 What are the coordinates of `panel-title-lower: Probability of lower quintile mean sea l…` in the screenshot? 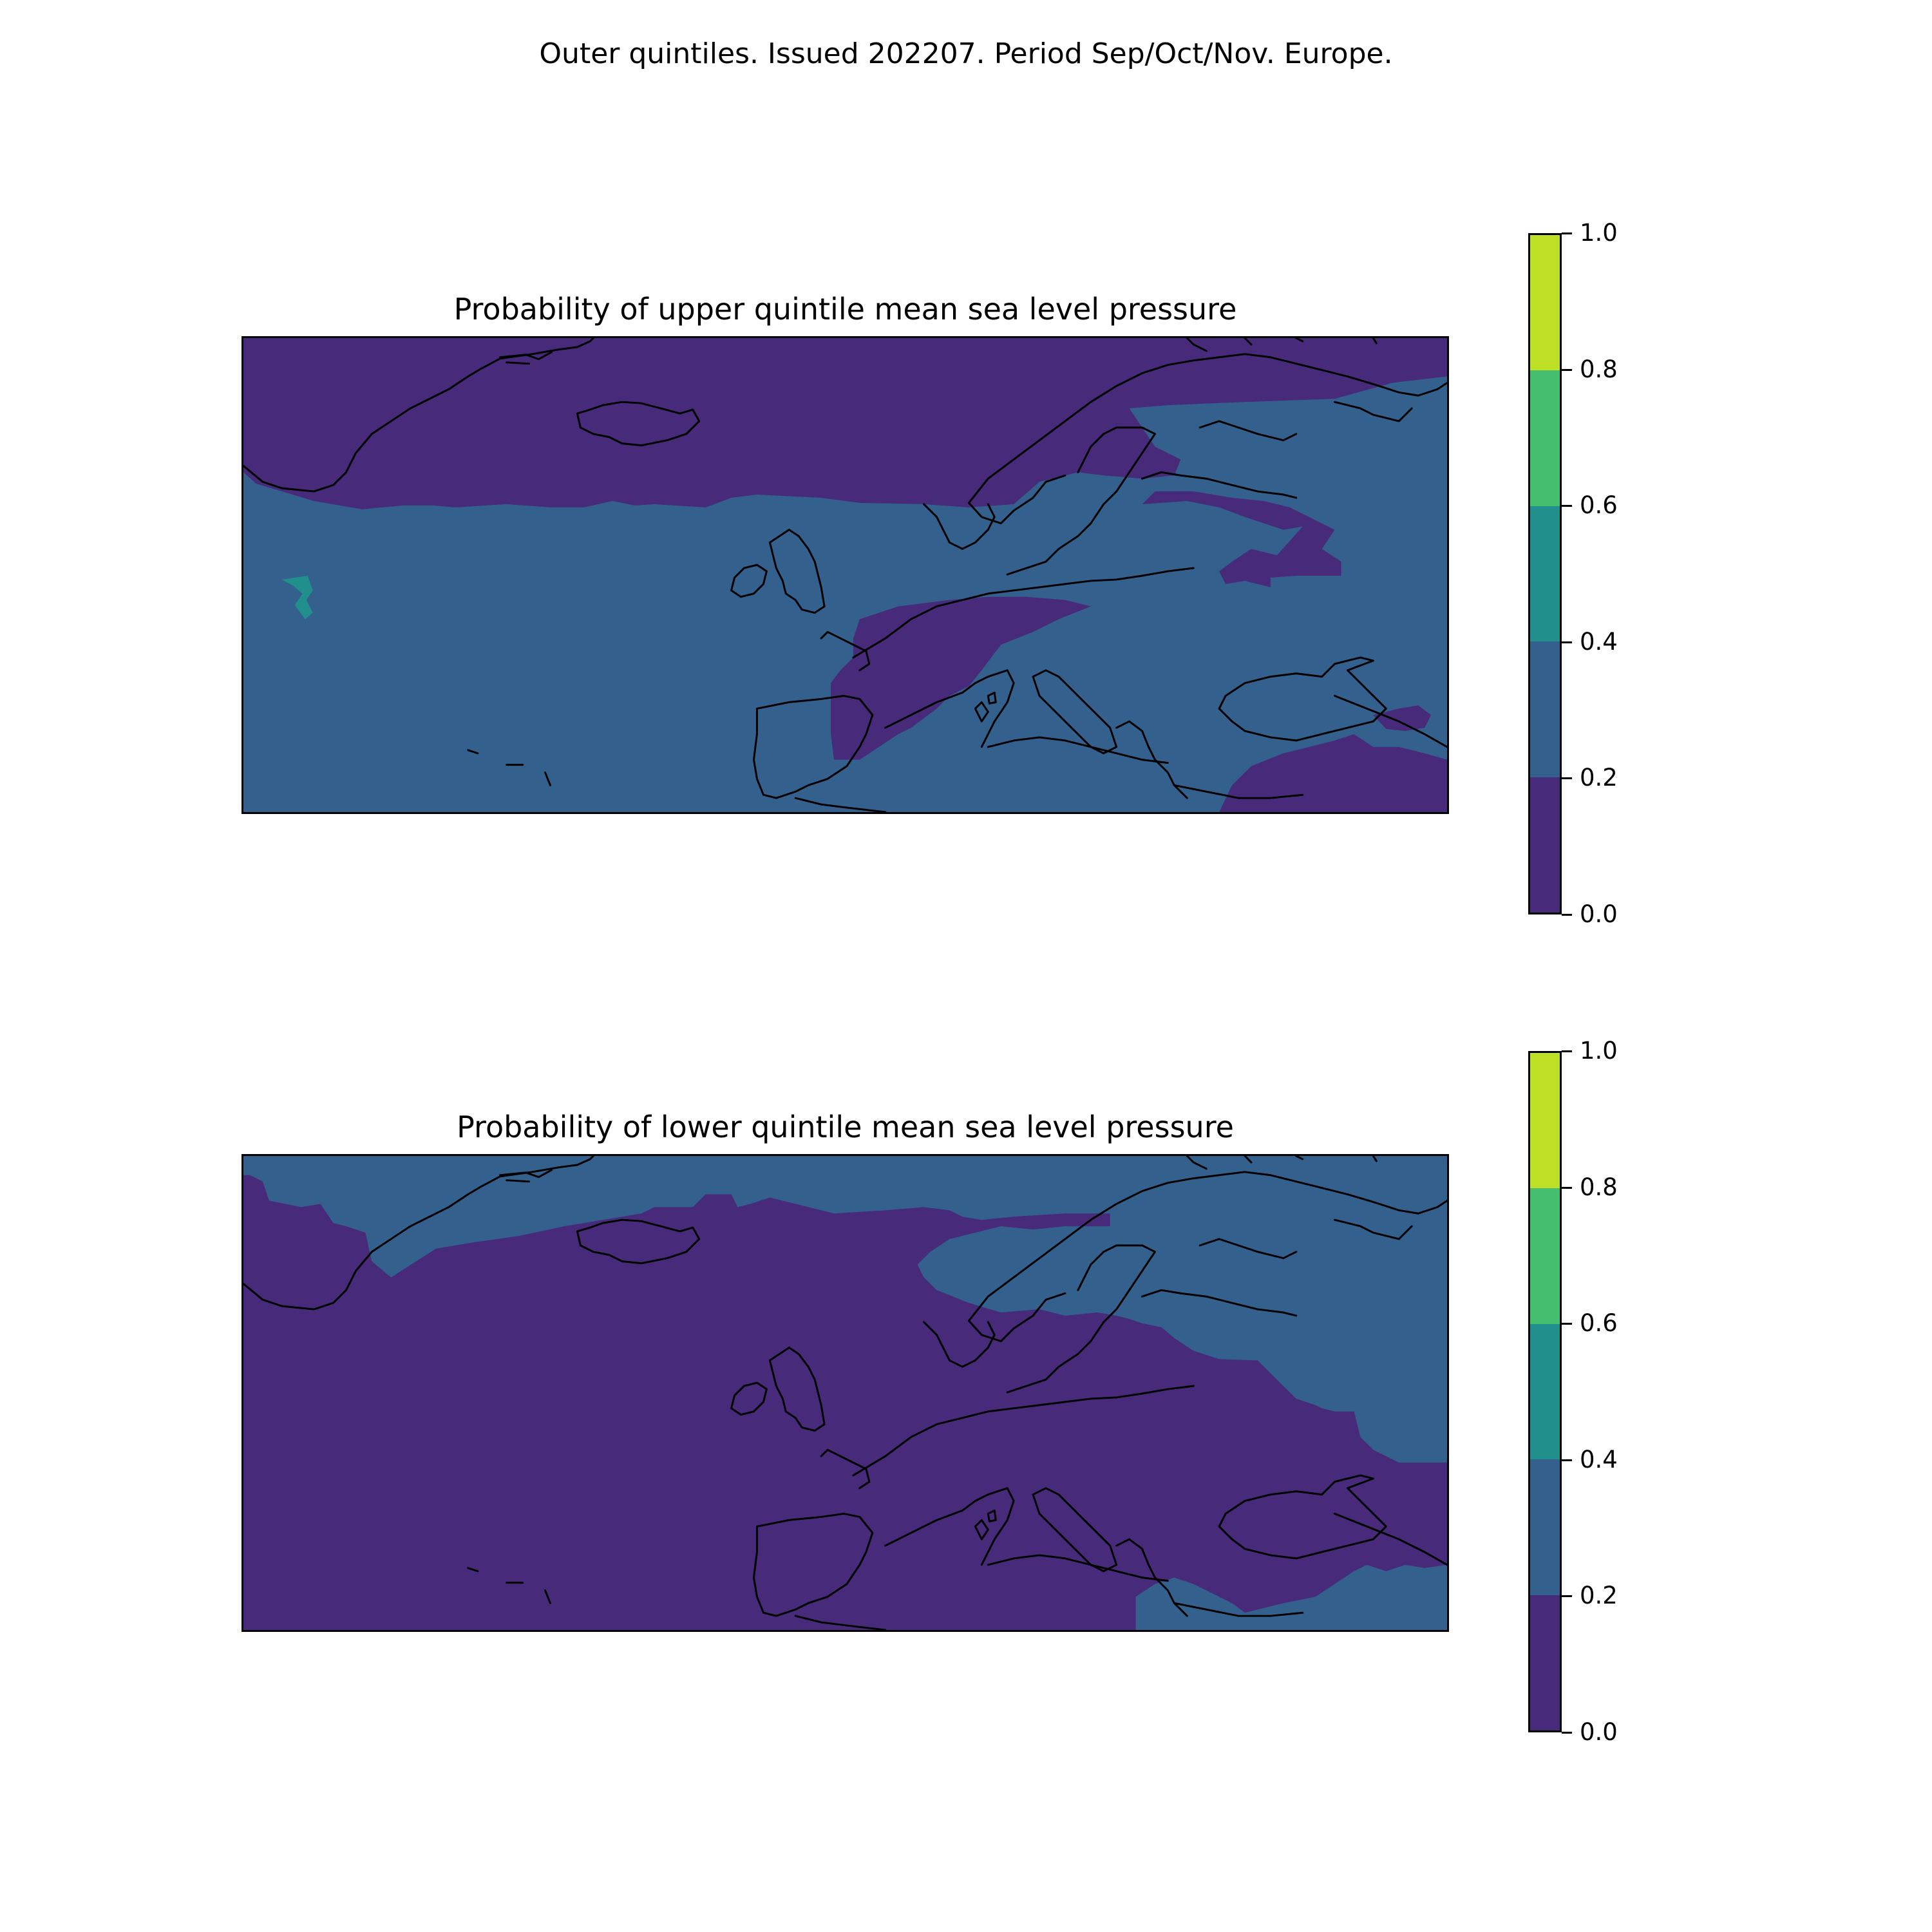 It's located at (846, 1127).